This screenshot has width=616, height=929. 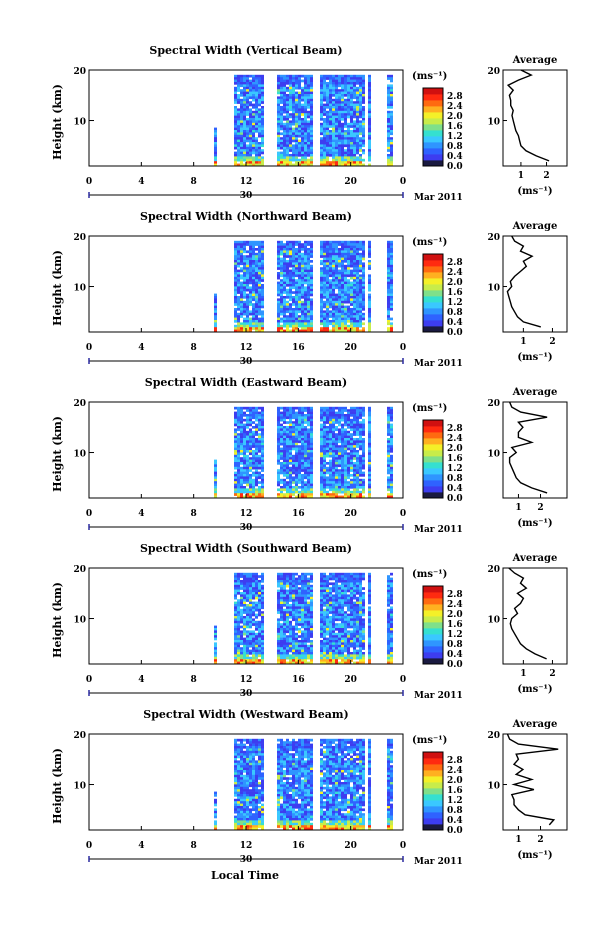 What do you see at coordinates (79, 455) in the screenshot?
I see `y-tick-label: 10` at bounding box center [79, 455].